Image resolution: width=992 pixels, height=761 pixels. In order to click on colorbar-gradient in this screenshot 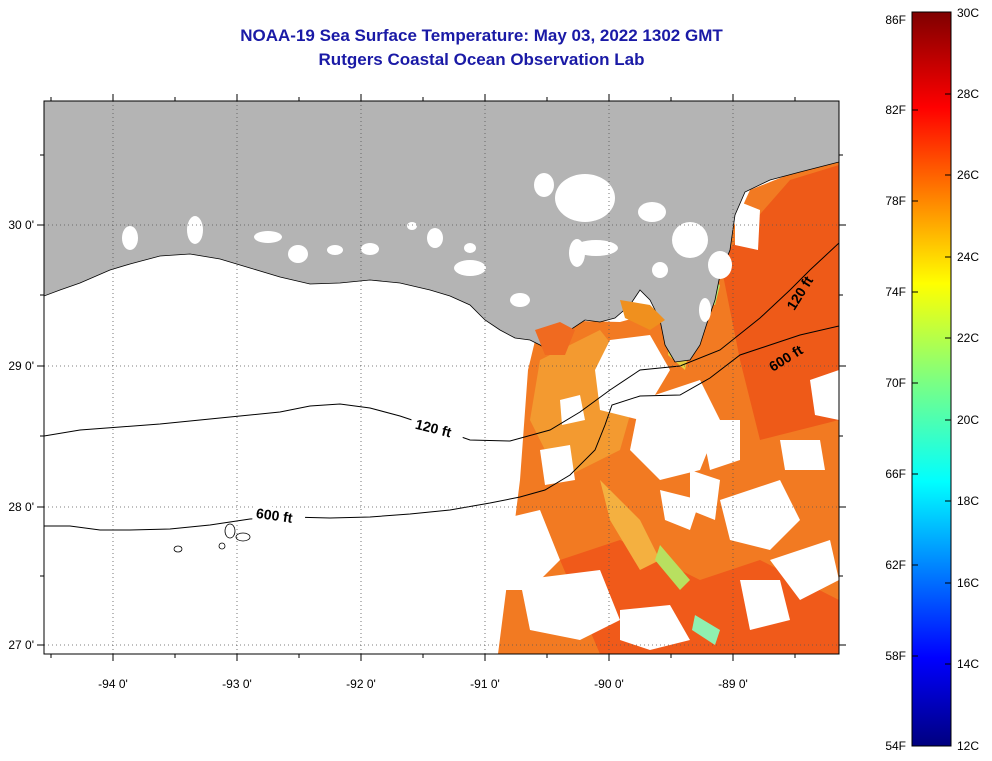, I will do `click(931, 379)`.